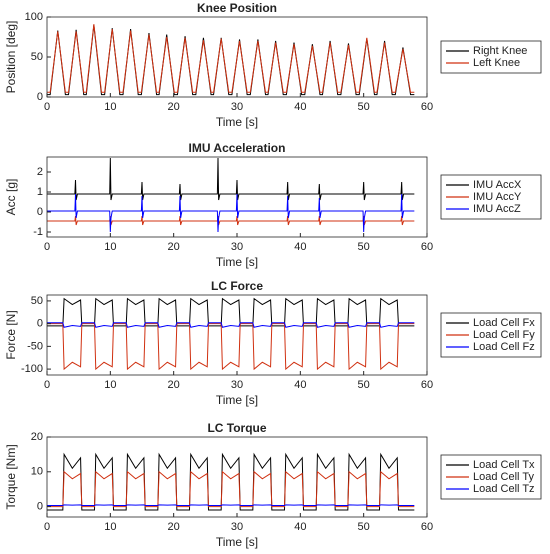  Describe the element at coordinates (237, 286) in the screenshot. I see `chart-title: LC Force` at that location.